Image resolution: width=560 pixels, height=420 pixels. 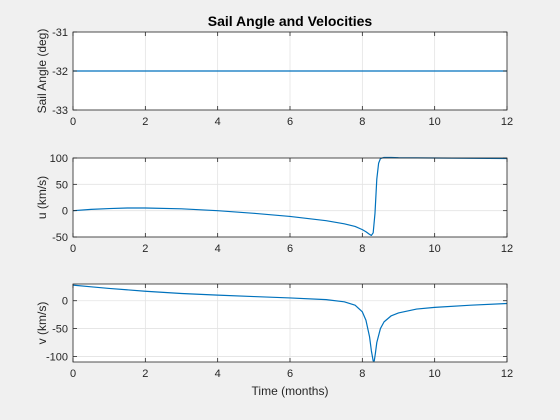 I want to click on u-velocity-x-tick-label: 12, so click(x=507, y=249).